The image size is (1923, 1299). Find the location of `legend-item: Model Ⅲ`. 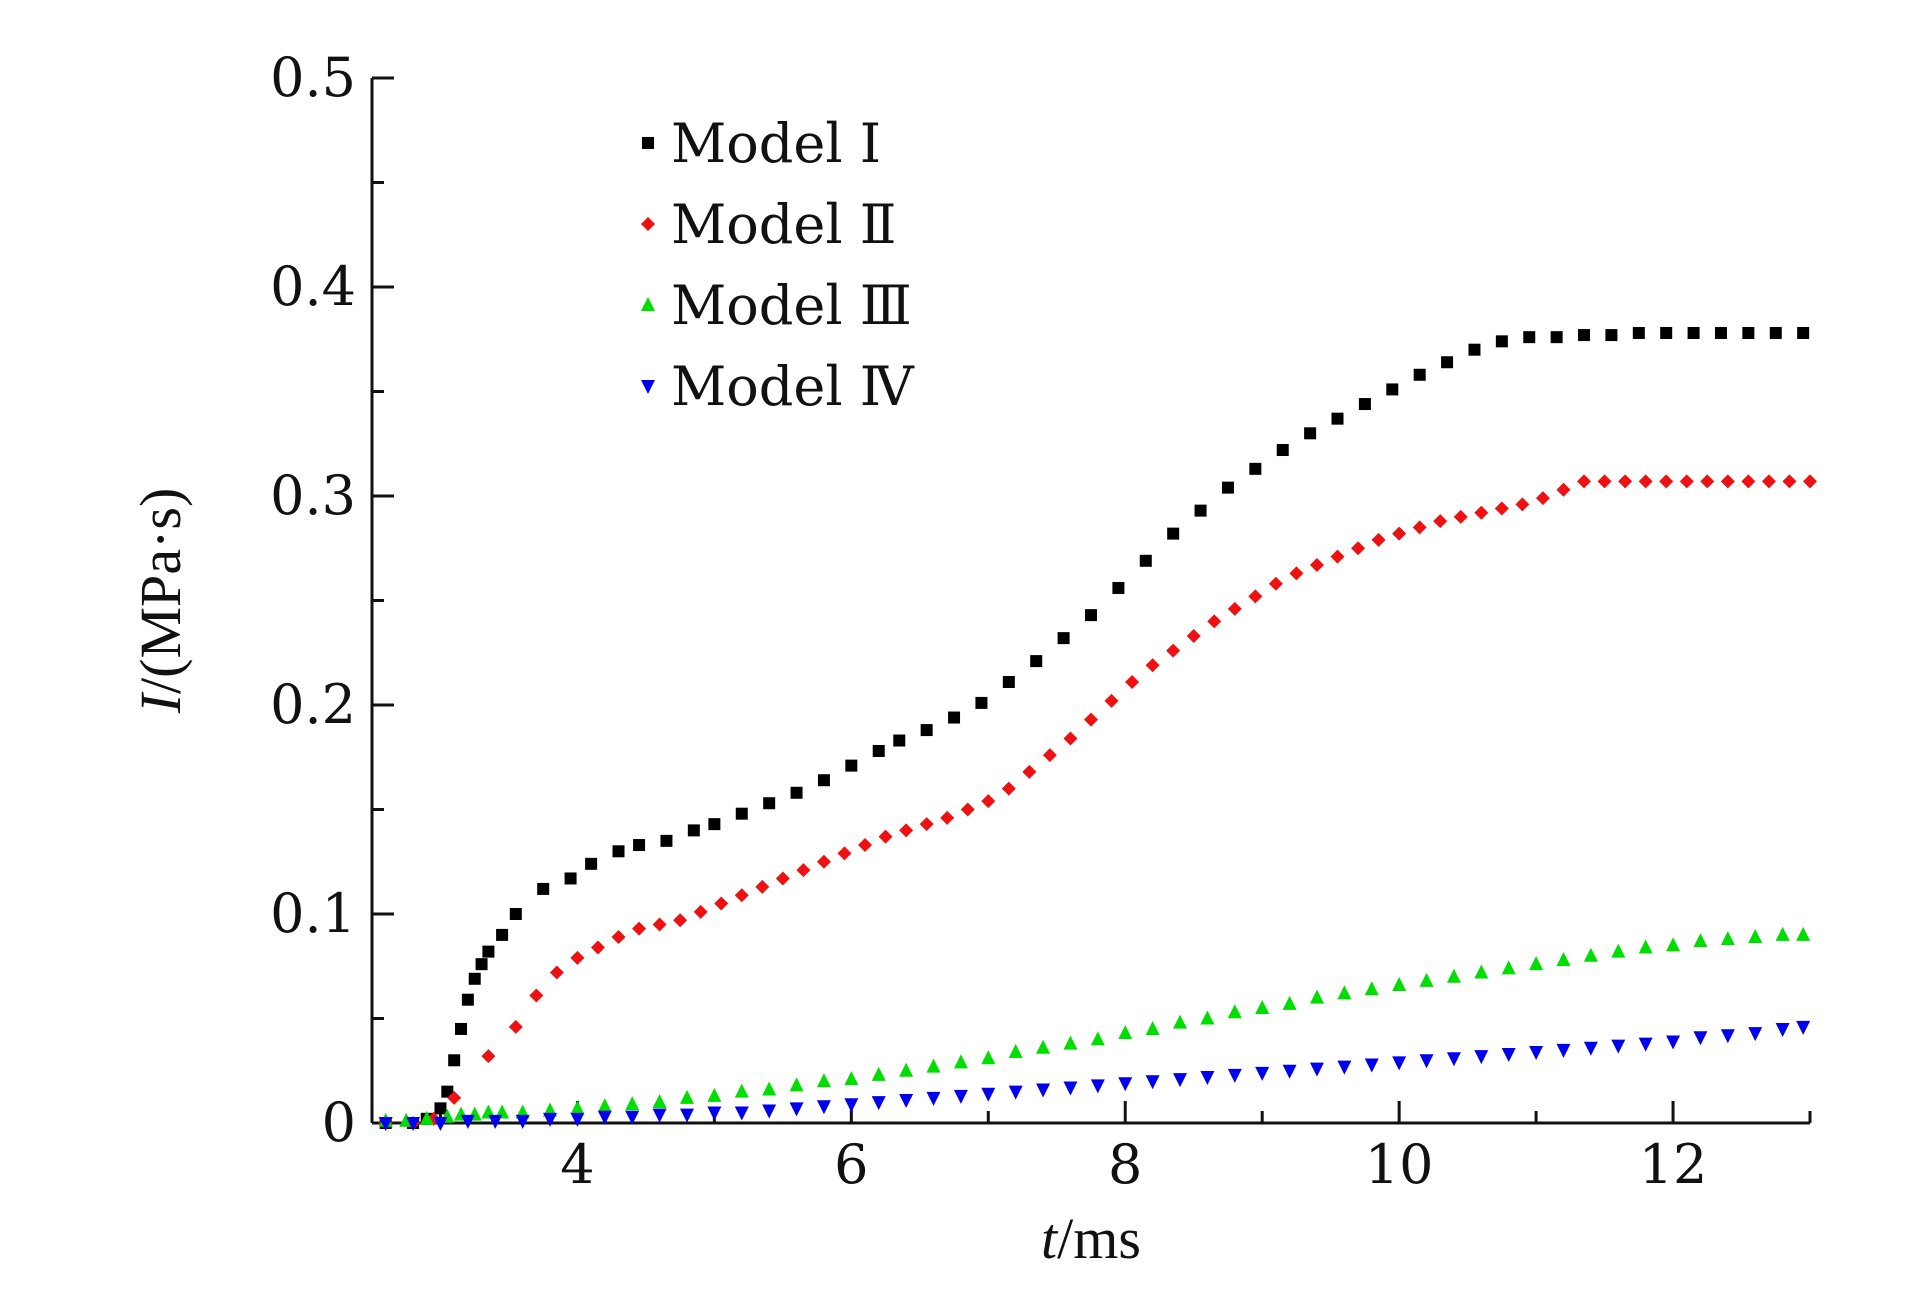

legend-item: Model Ⅲ is located at coordinates (776, 305).